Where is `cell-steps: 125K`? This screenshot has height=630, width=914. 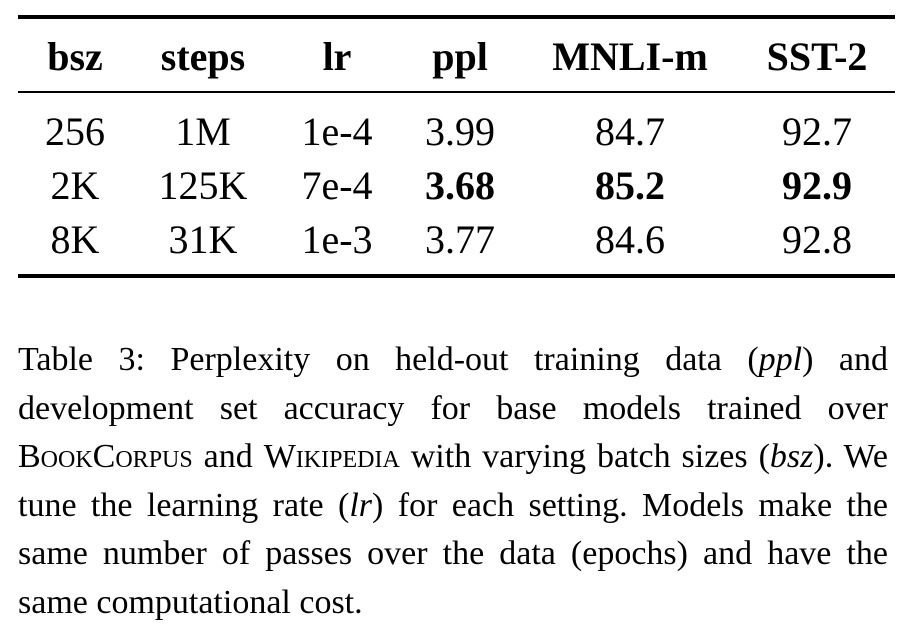 cell-steps: 125K is located at coordinates (203, 185).